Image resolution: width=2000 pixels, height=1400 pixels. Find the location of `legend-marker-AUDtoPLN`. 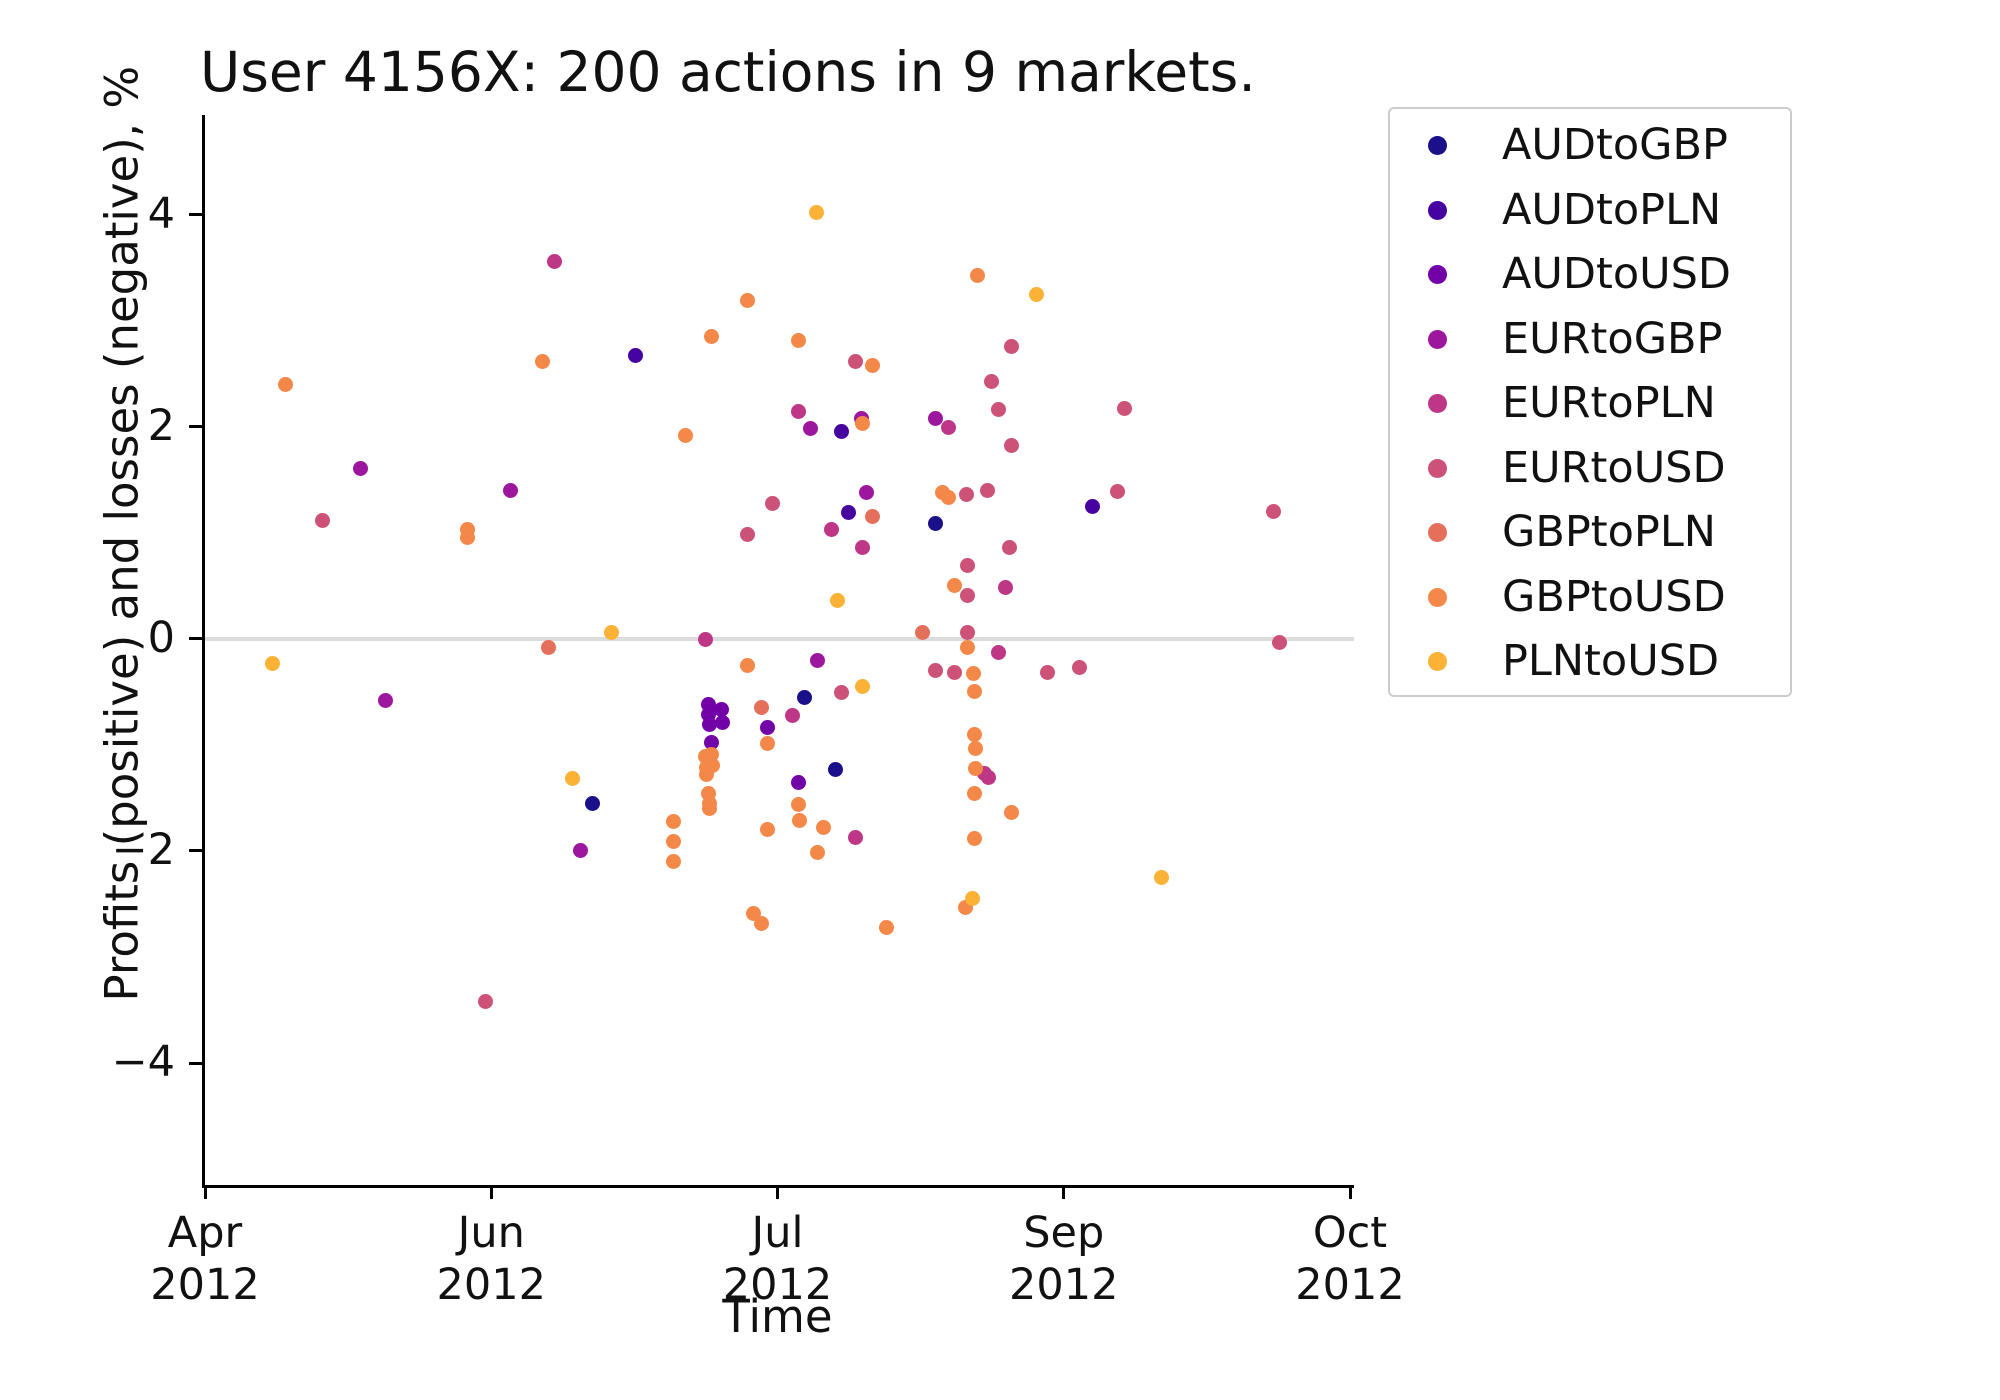

legend-marker-AUDtoPLN is located at coordinates (1437, 210).